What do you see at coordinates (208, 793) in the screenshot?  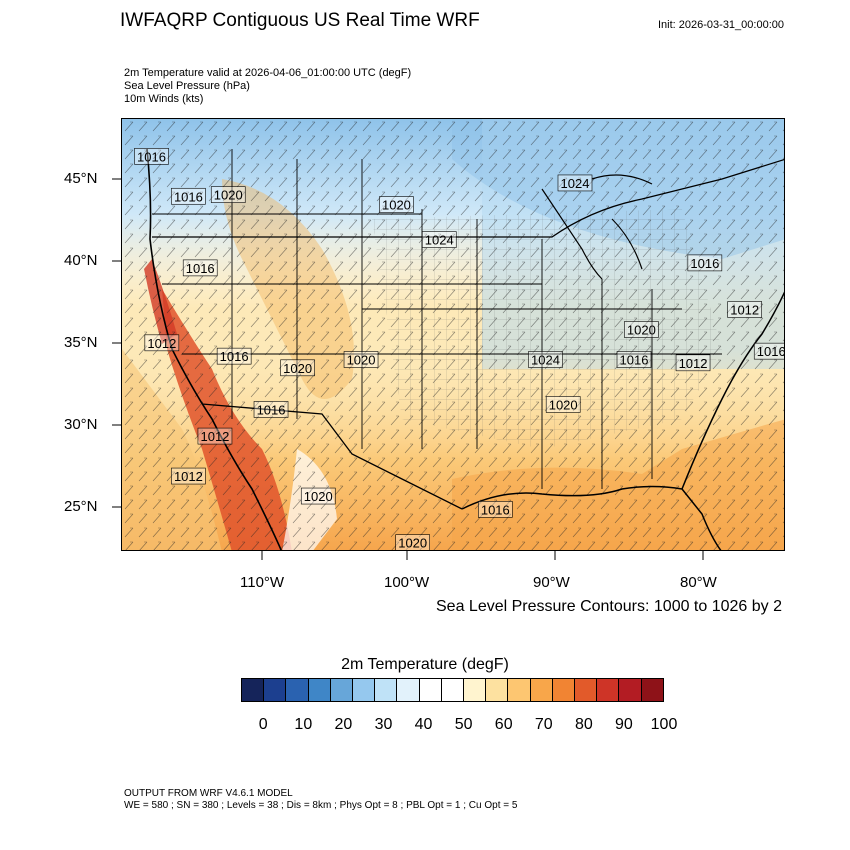 I see `model-footer: OUTPUT FROM WRF V4.6.1 MODEL` at bounding box center [208, 793].